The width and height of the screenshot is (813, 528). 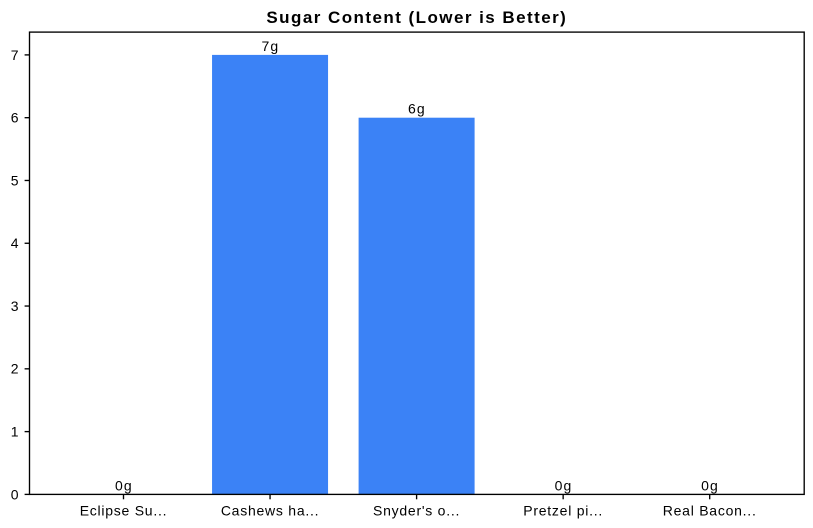 What do you see at coordinates (15, 243) in the screenshot?
I see `svg-text: 4` at bounding box center [15, 243].